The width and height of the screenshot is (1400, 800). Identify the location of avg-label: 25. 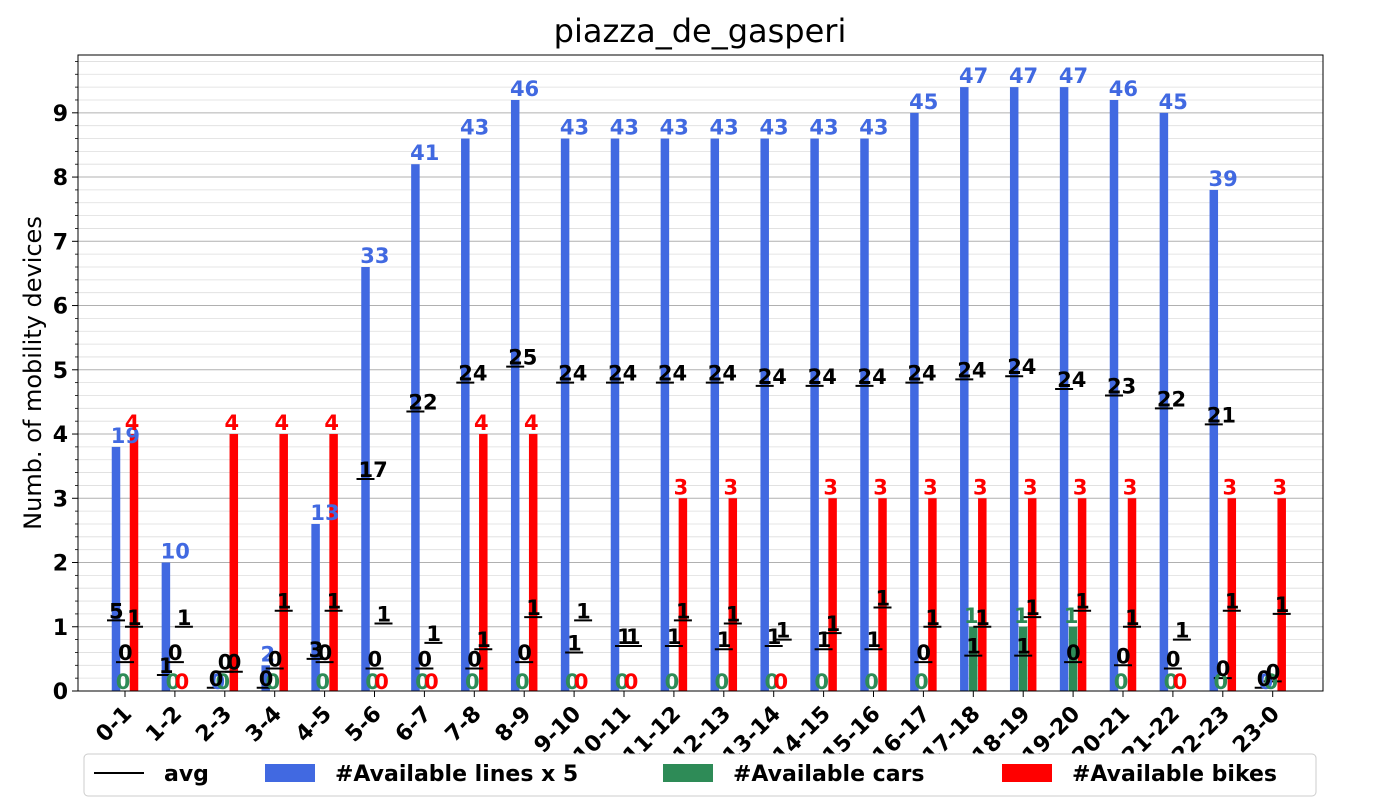
(522, 358).